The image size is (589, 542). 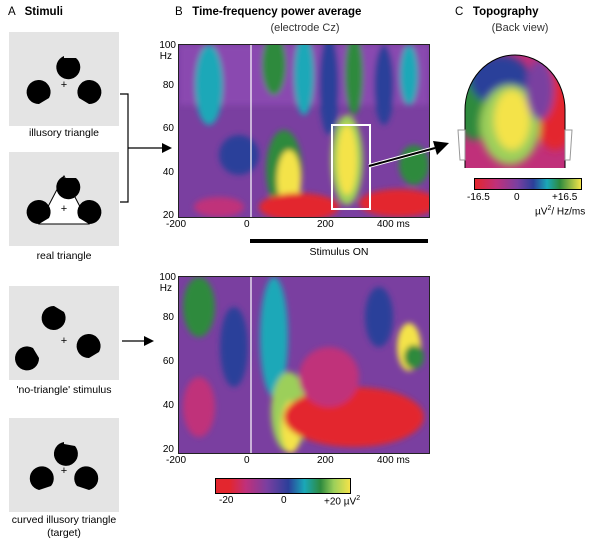 I want to click on panel-b-header: B Time-frequency power average, so click(x=268, y=12).